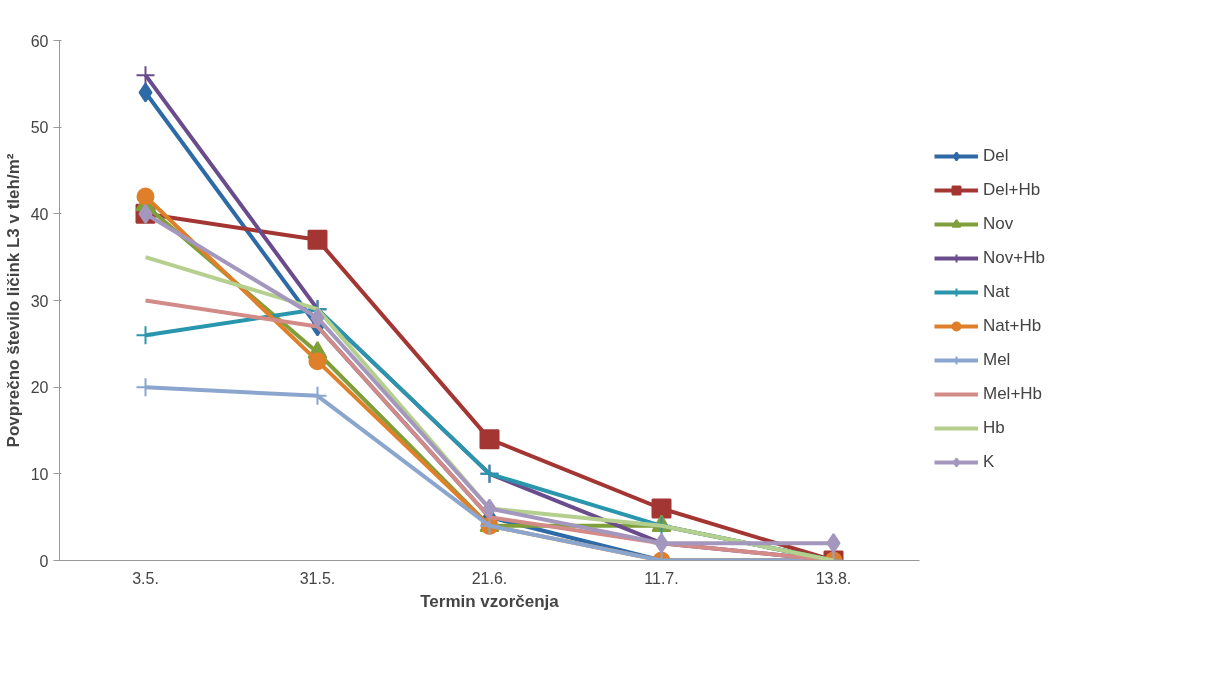 Image resolution: width=1209 pixels, height=679 pixels. I want to click on legend-label: Del+Hb, so click(1012, 189).